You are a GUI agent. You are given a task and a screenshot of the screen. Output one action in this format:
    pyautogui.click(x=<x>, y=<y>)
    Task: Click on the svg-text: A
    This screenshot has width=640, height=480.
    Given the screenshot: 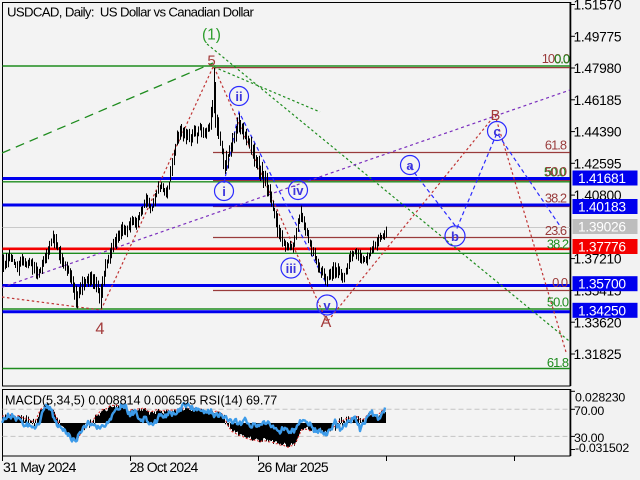 What is the action you would take?
    pyautogui.click(x=326, y=322)
    